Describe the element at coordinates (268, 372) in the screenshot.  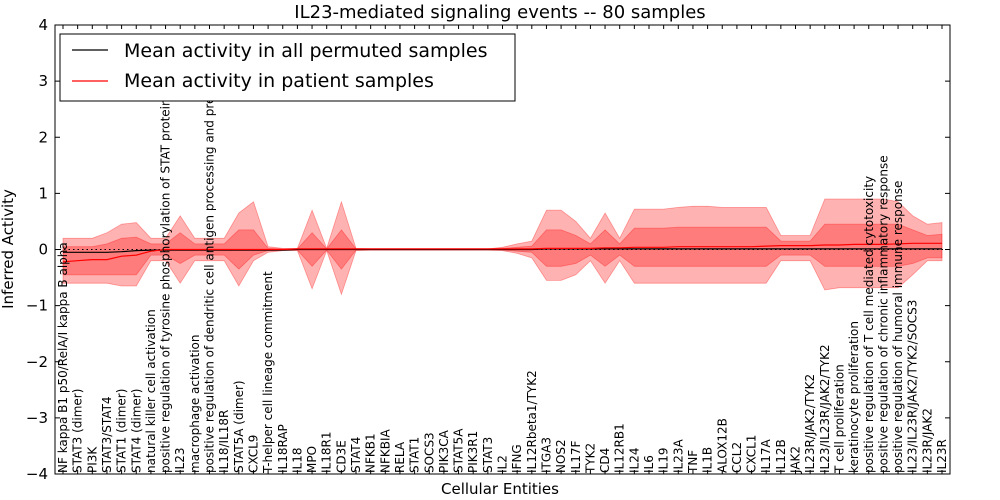
I see `category-label: T-helper cell lineage commitment` at that location.